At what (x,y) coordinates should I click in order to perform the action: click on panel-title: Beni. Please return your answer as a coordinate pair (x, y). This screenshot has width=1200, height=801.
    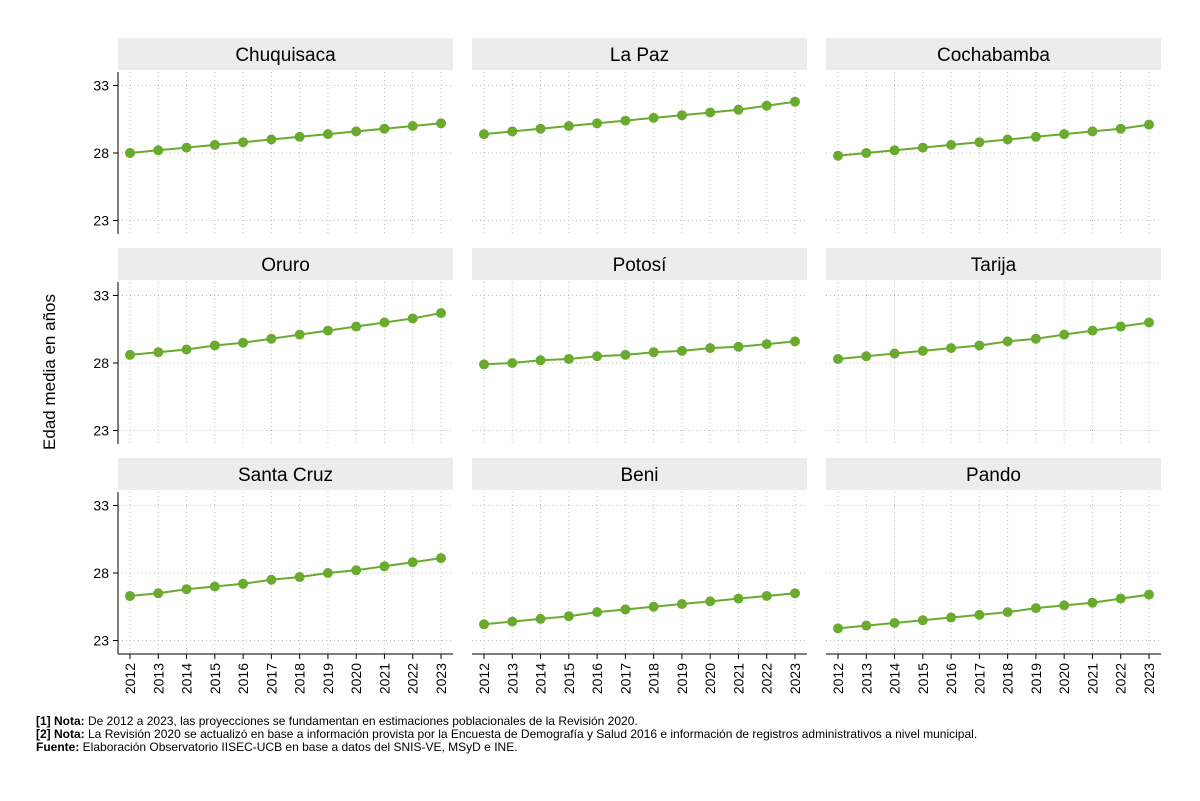
    Looking at the image, I should click on (639, 475).